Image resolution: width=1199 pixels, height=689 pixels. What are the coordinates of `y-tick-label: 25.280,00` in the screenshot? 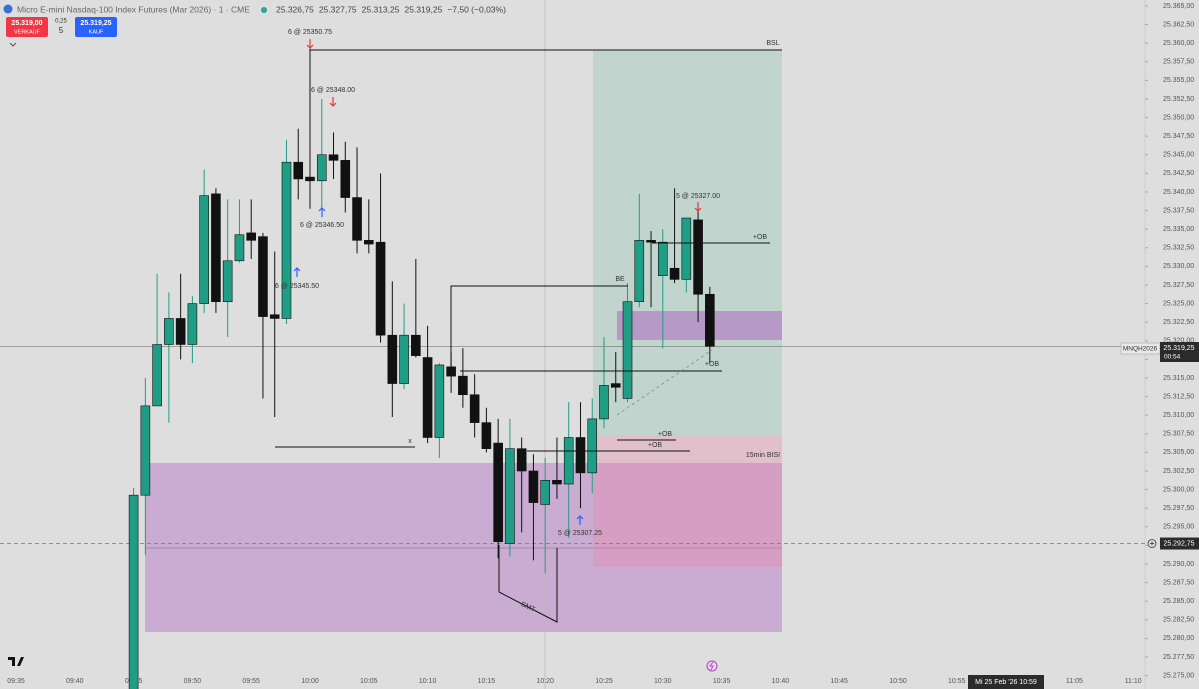 It's located at (1178, 638).